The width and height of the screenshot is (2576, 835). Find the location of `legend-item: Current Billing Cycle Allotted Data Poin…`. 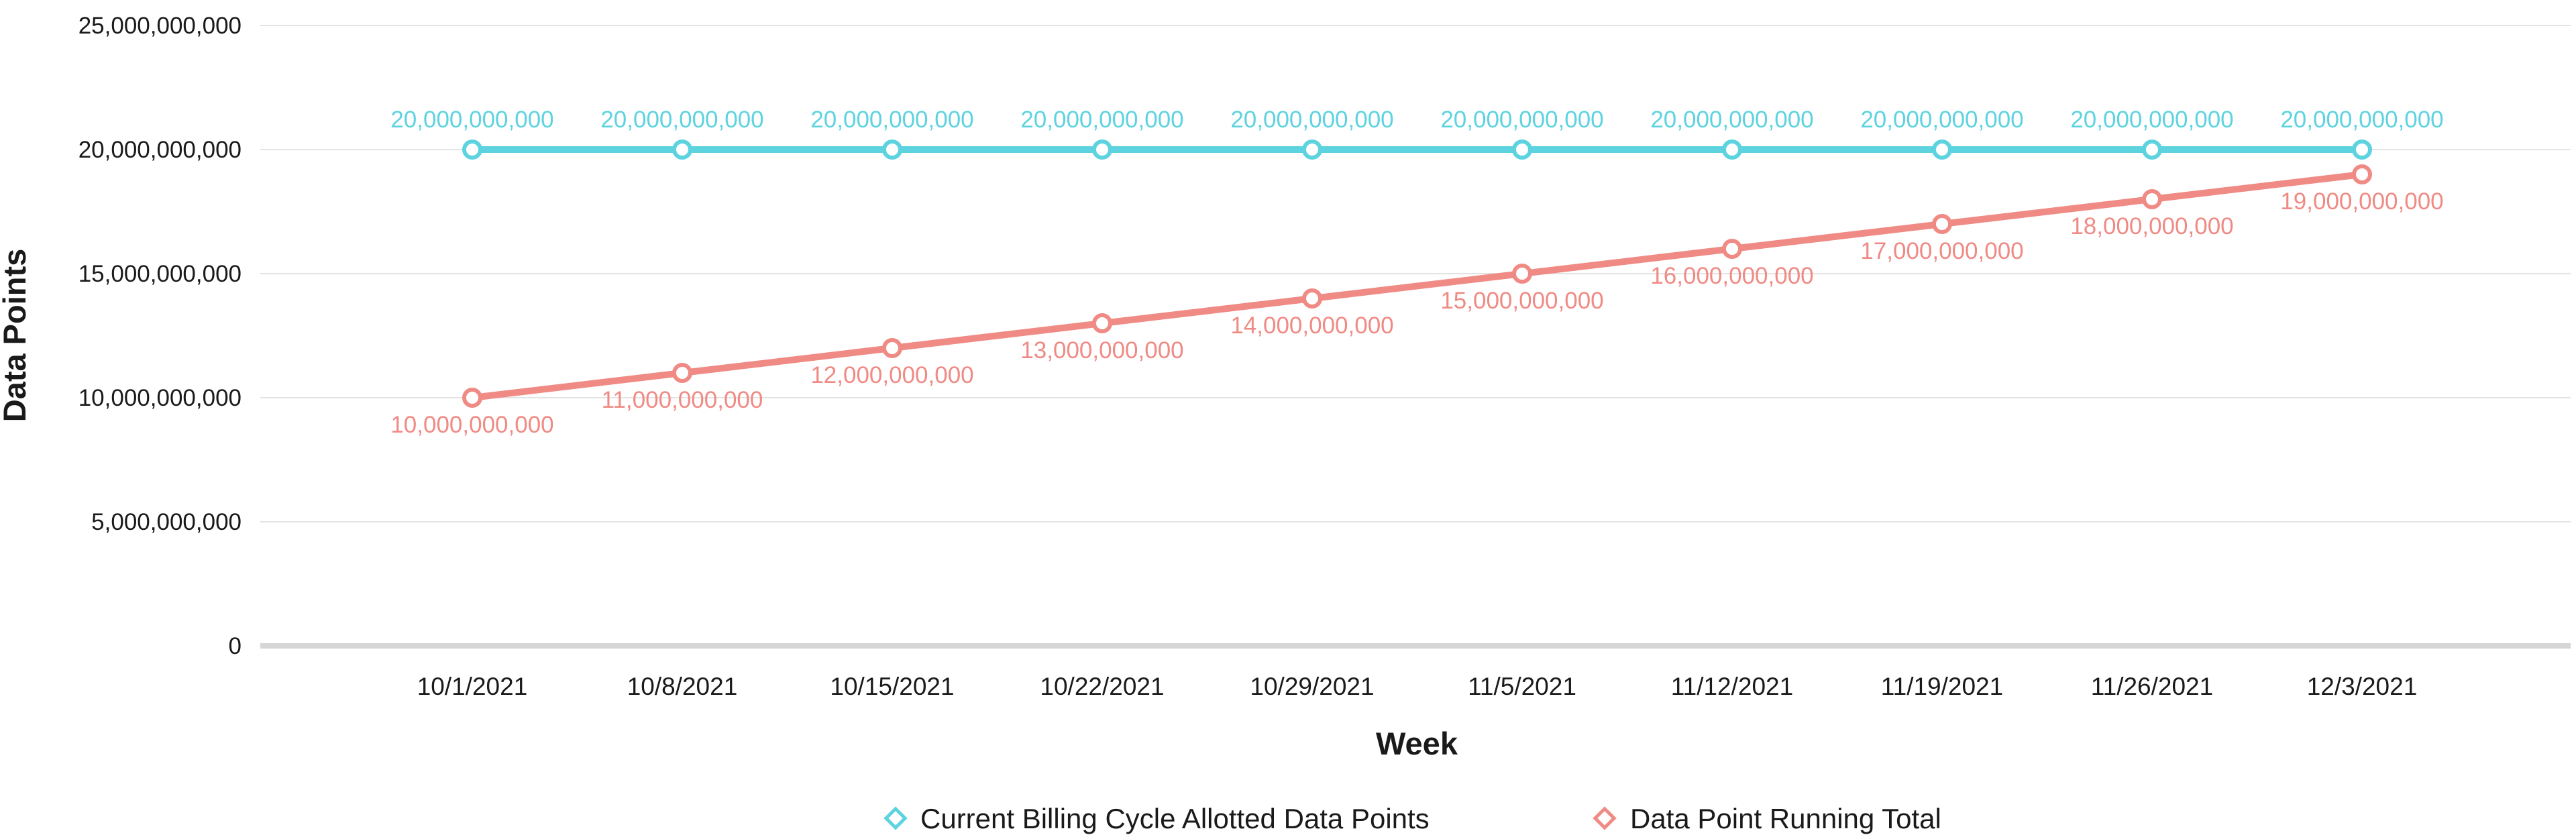

legend-item: Current Billing Cycle Allotted Data Poin… is located at coordinates (1156, 819).